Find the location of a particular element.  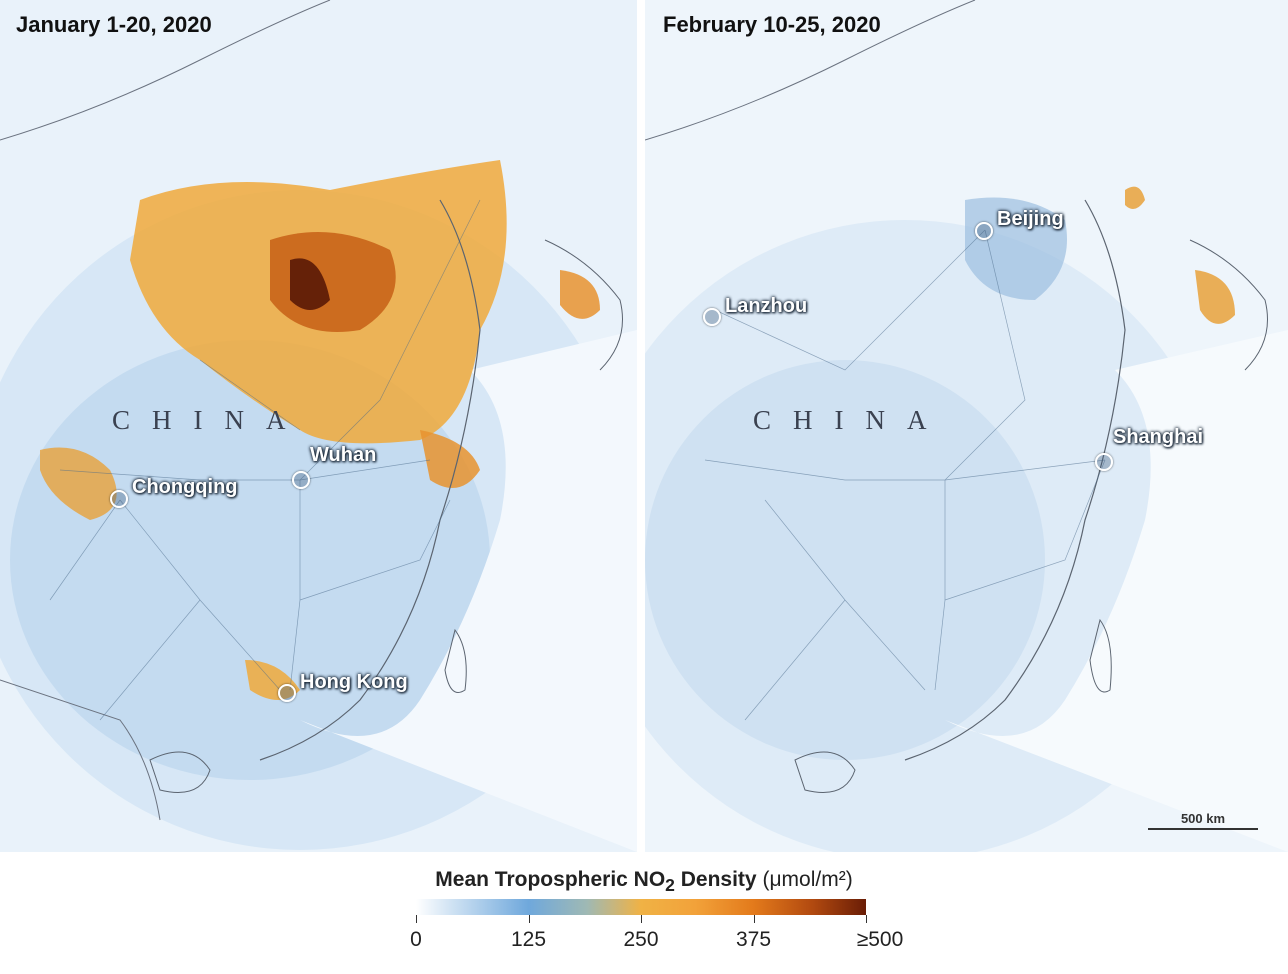

legend-title-main: Mean Tropospheric NO is located at coordinates (550, 879).